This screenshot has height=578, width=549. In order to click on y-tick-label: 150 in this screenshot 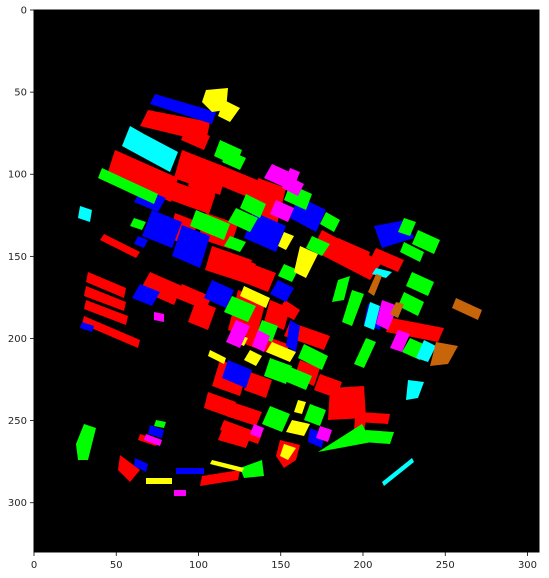, I will do `click(17, 257)`.